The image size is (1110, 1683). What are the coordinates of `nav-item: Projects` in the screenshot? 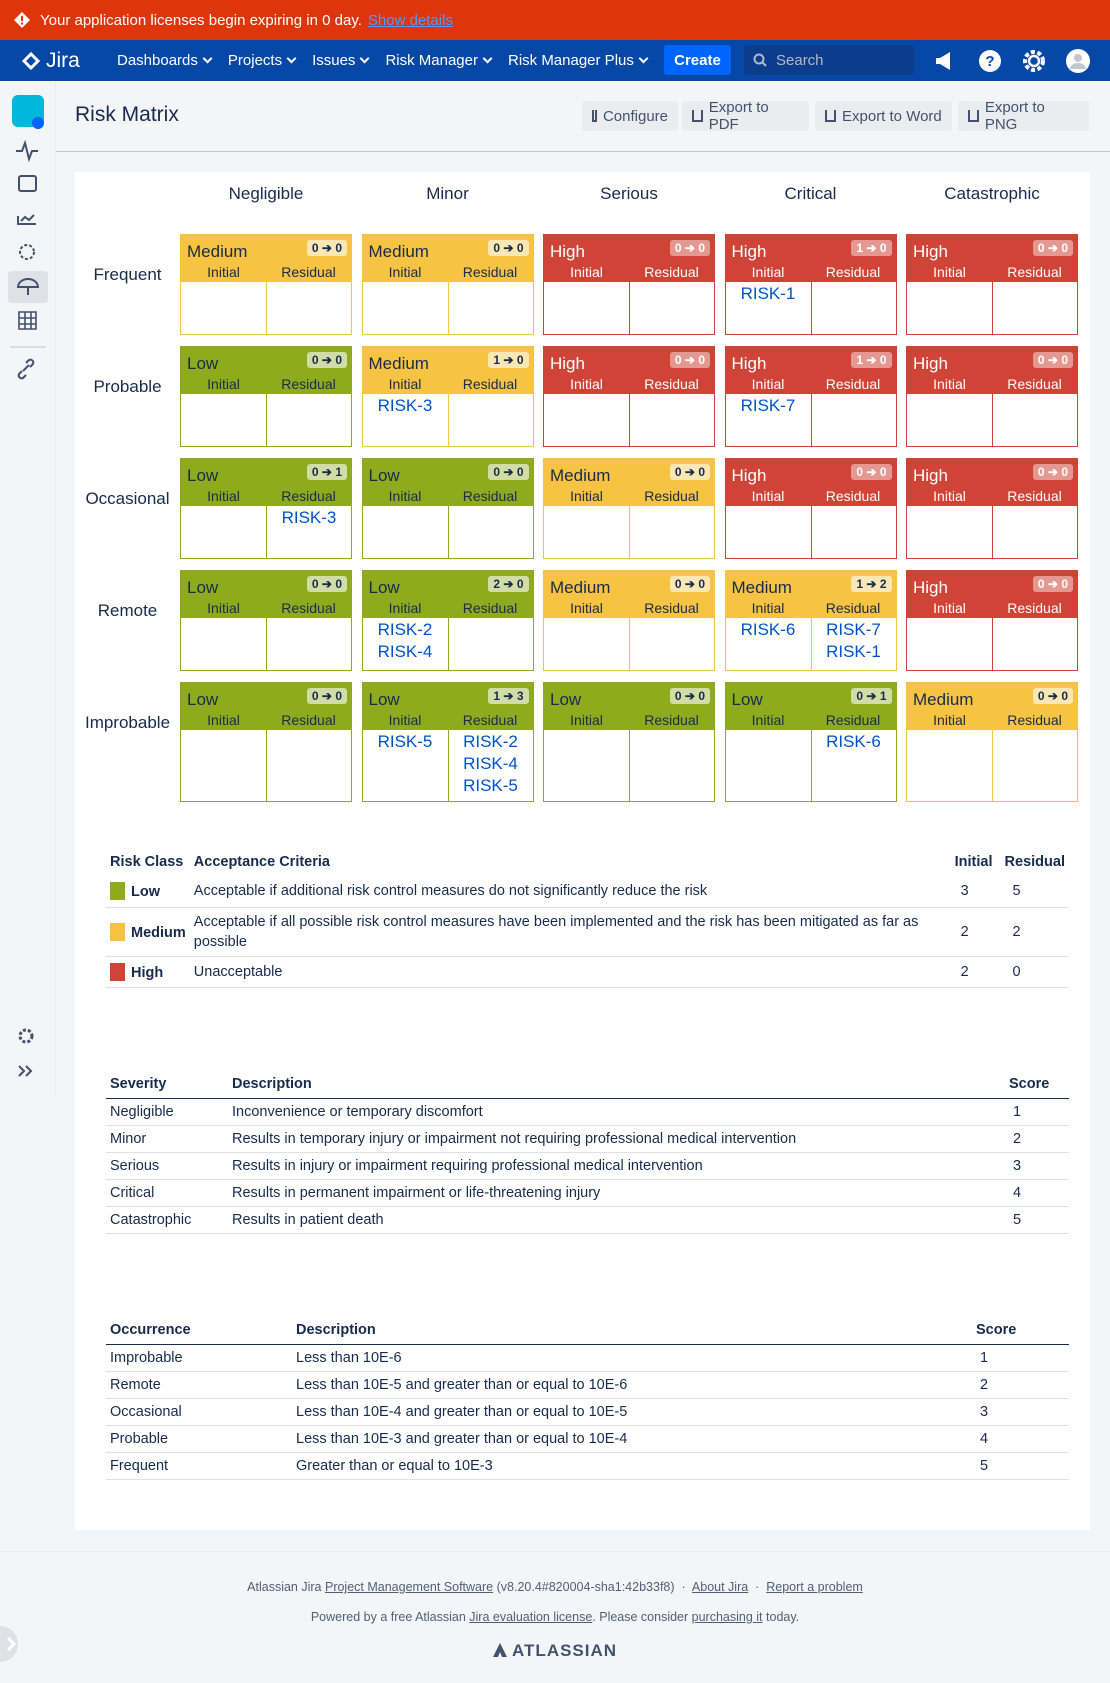 It's located at (261, 60).